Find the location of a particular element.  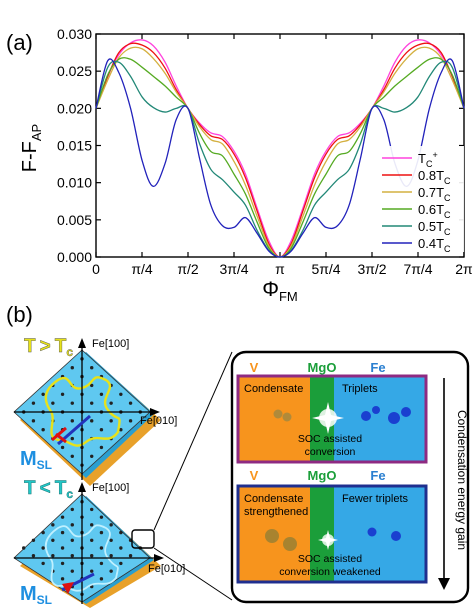

legend-entry: 0.4TC is located at coordinates (434, 245).